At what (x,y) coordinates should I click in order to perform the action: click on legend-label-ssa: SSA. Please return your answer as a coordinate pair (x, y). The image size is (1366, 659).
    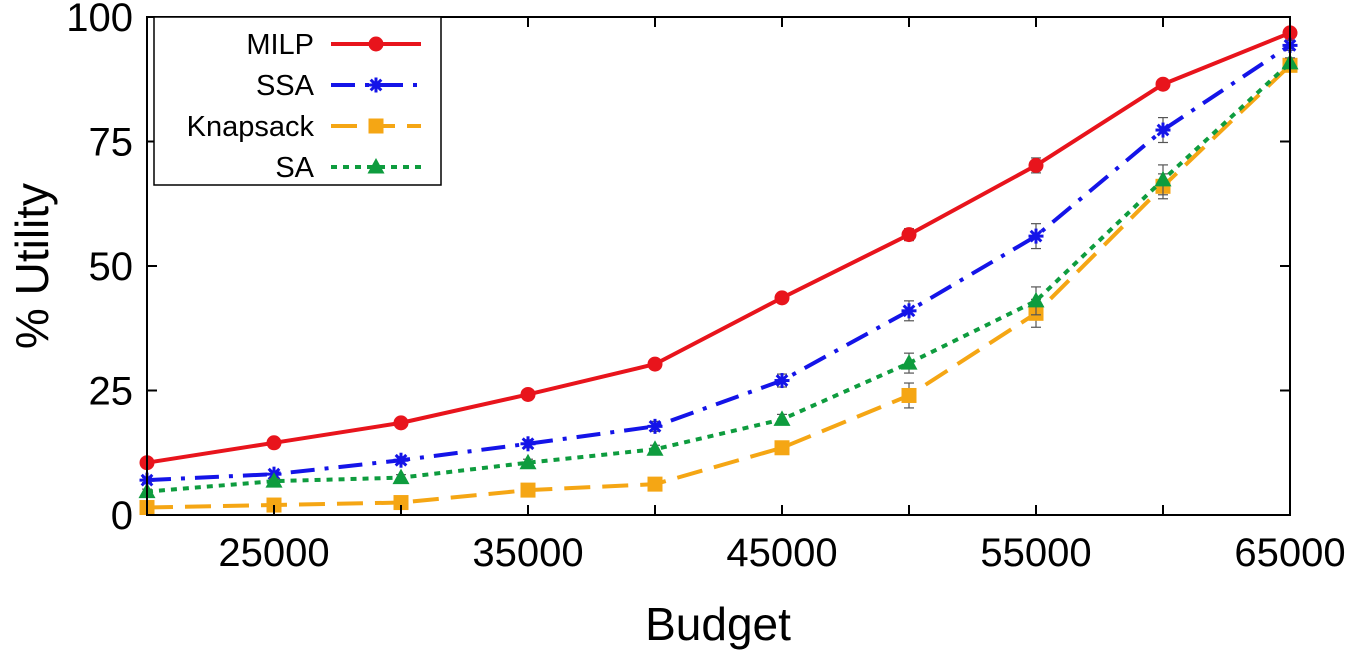
    Looking at the image, I should click on (285, 86).